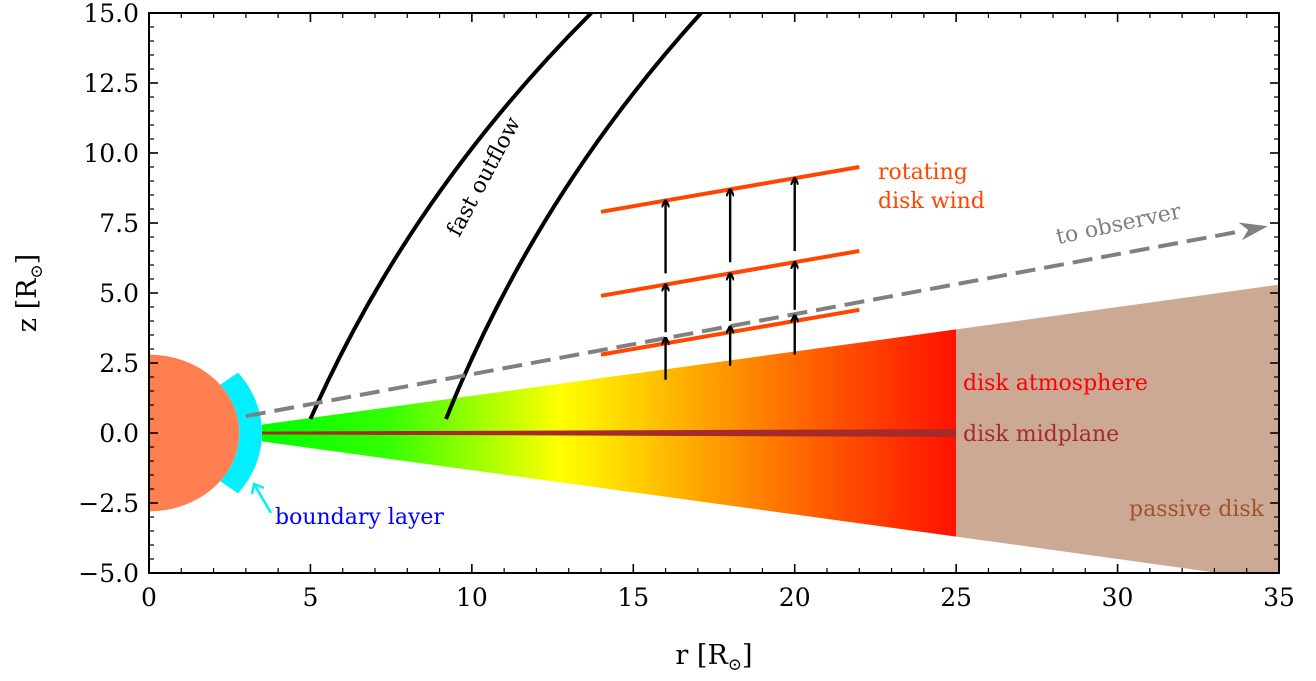 Image resolution: width=1316 pixels, height=681 pixels. What do you see at coordinates (713, 657) in the screenshot?
I see `x-axis-title: r [R⊙]` at bounding box center [713, 657].